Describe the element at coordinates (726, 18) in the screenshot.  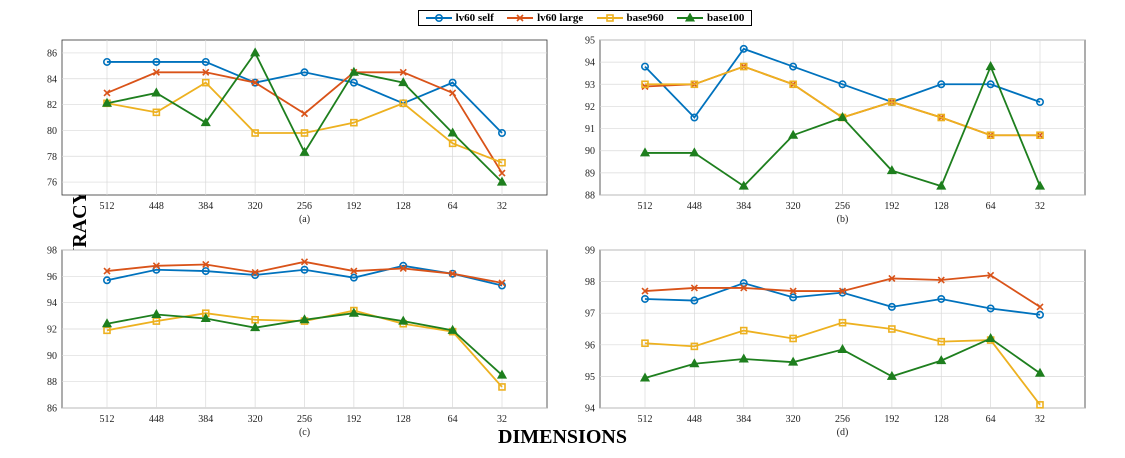
I see `legend-label: base100` at that location.